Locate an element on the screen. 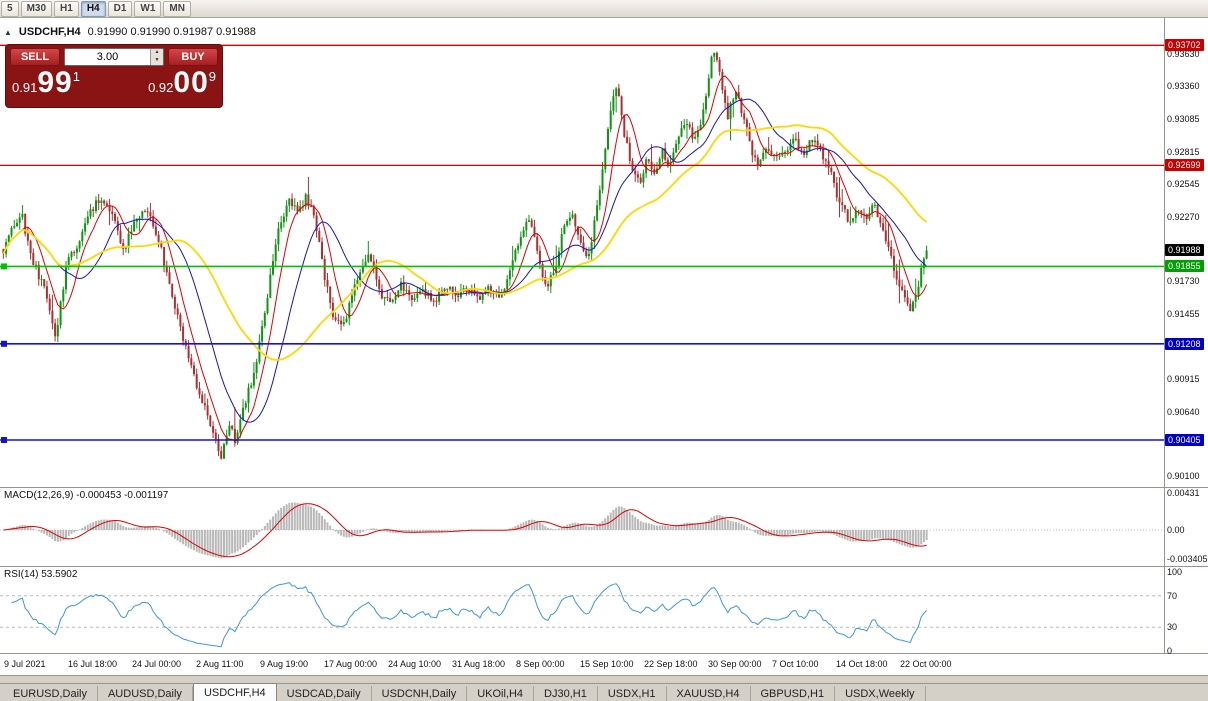 The width and height of the screenshot is (1208, 701). price-badge: 0.91988 is located at coordinates (1184, 250).